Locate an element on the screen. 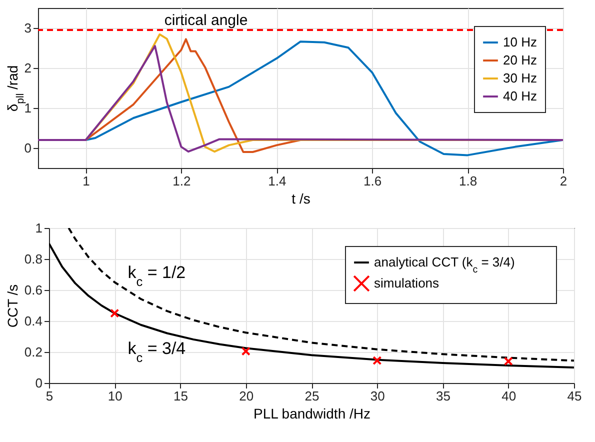 The height and width of the screenshot is (442, 595). x-tick-label: 45 is located at coordinates (574, 396).